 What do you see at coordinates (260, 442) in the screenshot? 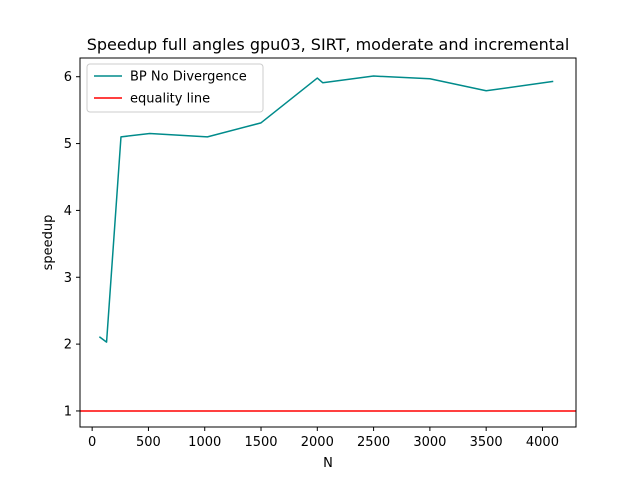
I see `x-tick-label: 1500` at bounding box center [260, 442].